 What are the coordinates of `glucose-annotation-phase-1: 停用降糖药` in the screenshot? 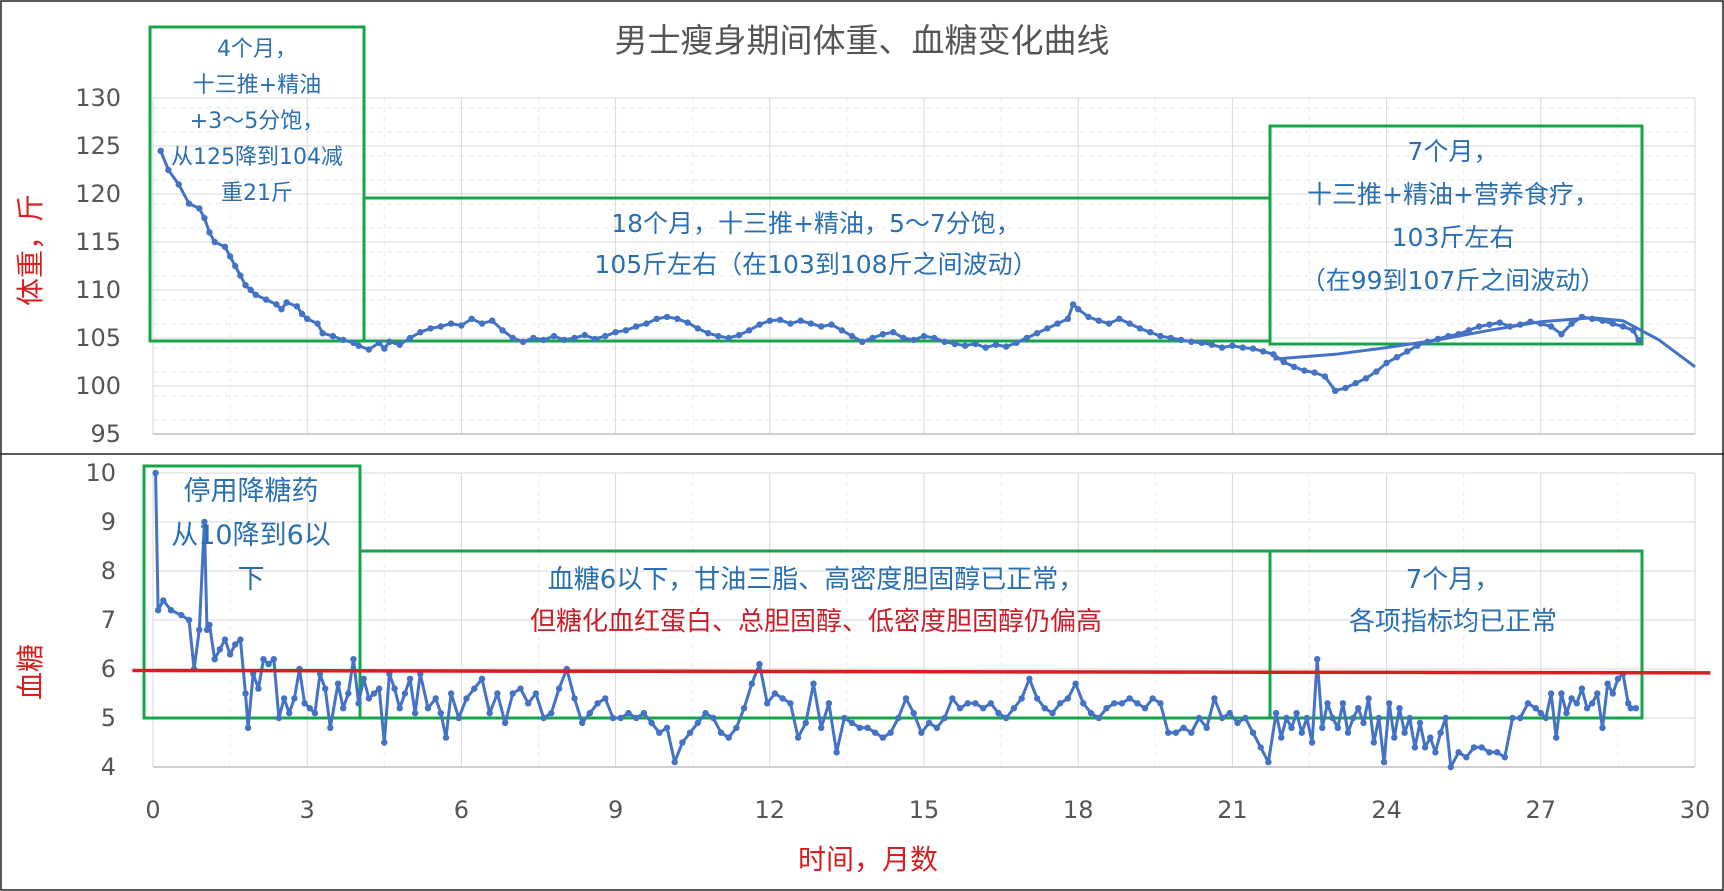 It's located at (251, 491).